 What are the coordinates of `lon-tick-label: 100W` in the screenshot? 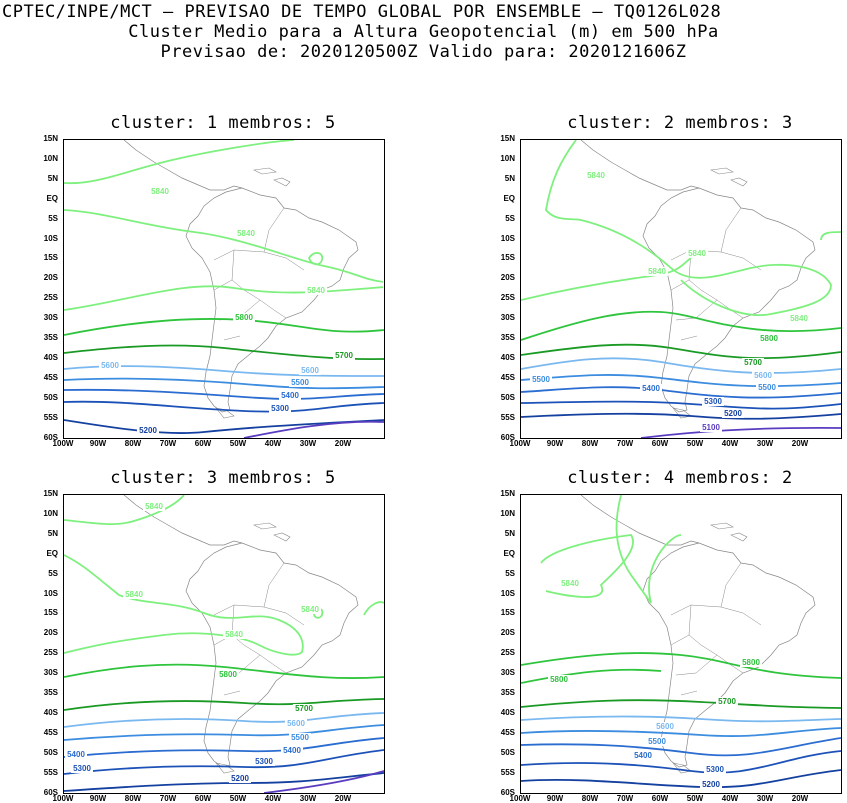 It's located at (63, 798).